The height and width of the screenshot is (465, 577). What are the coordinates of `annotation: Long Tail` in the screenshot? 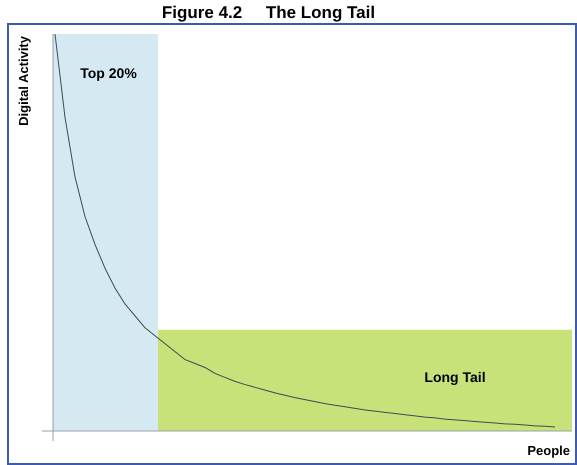 It's located at (455, 377).